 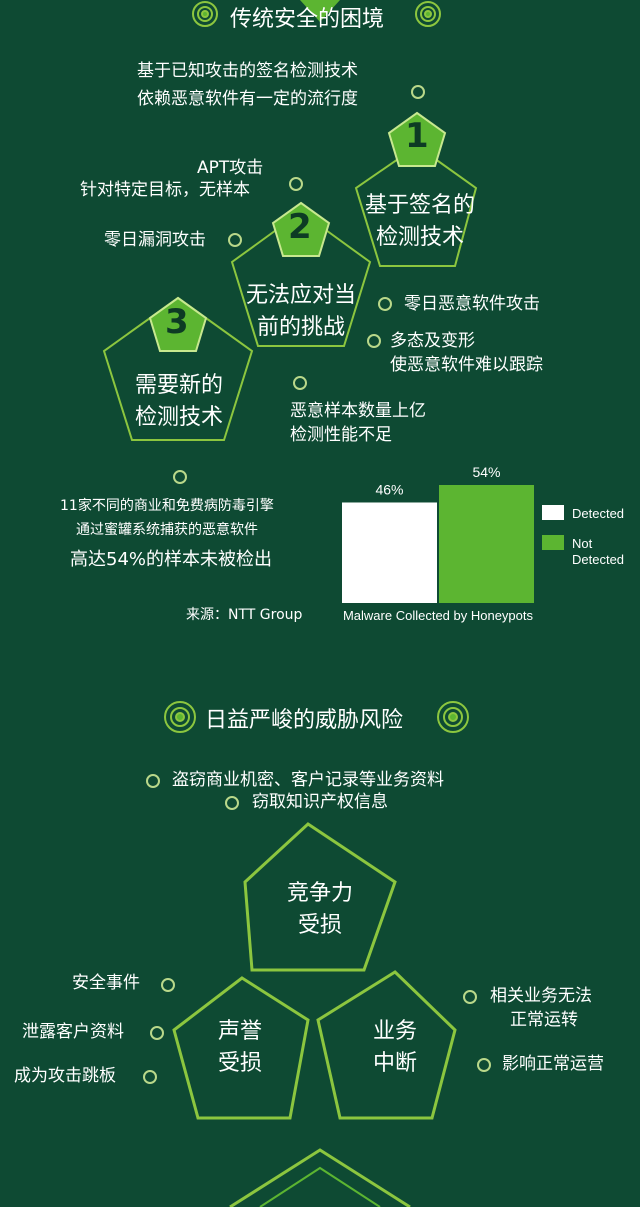 What do you see at coordinates (472, 304) in the screenshot?
I see `zero-day-malware-note: 零日恶意软件攻击` at bounding box center [472, 304].